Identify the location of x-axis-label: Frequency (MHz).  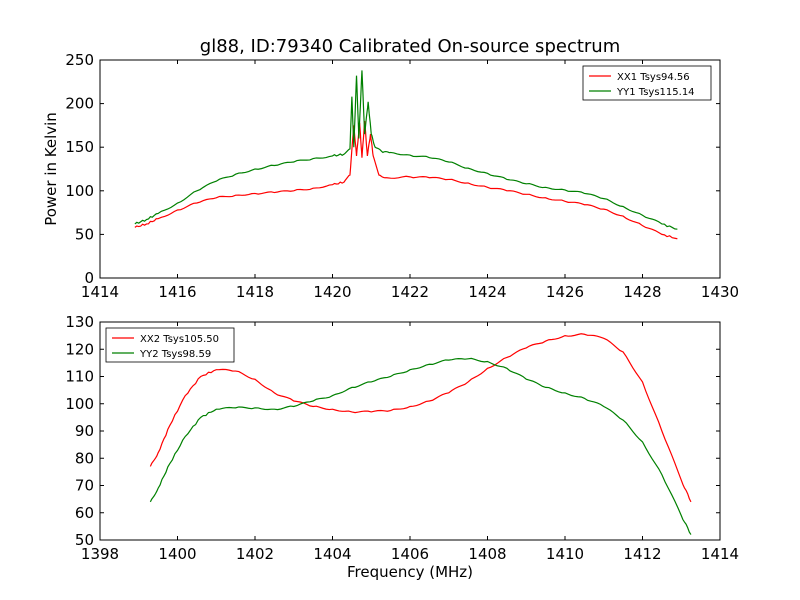
(410, 572).